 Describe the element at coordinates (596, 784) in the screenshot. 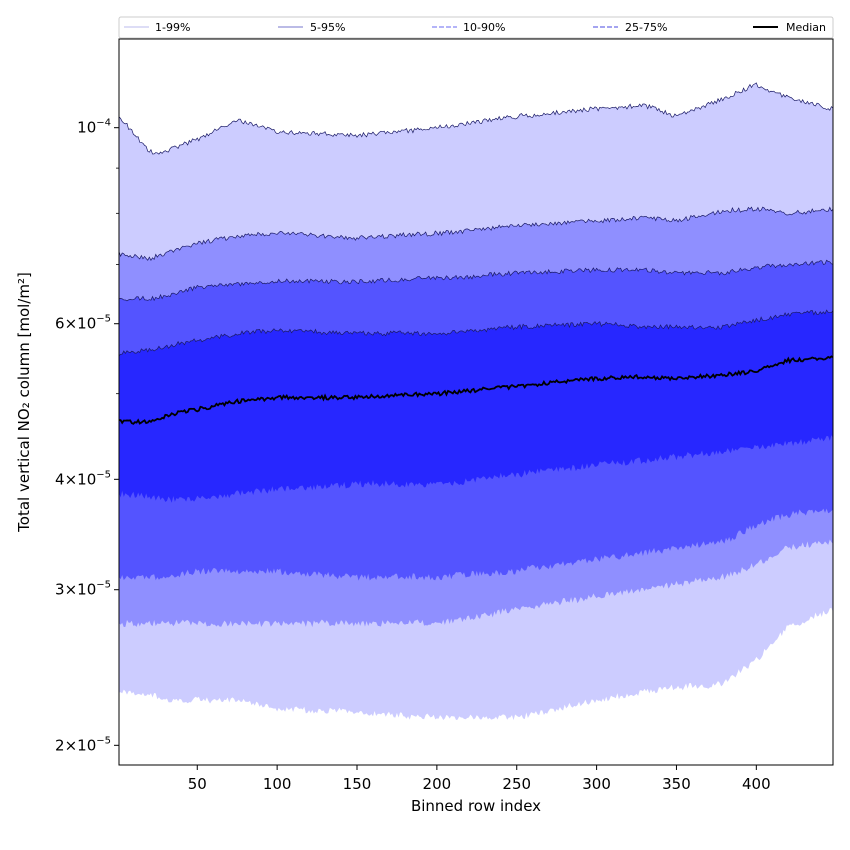

I see `x-tick-label: 300` at that location.